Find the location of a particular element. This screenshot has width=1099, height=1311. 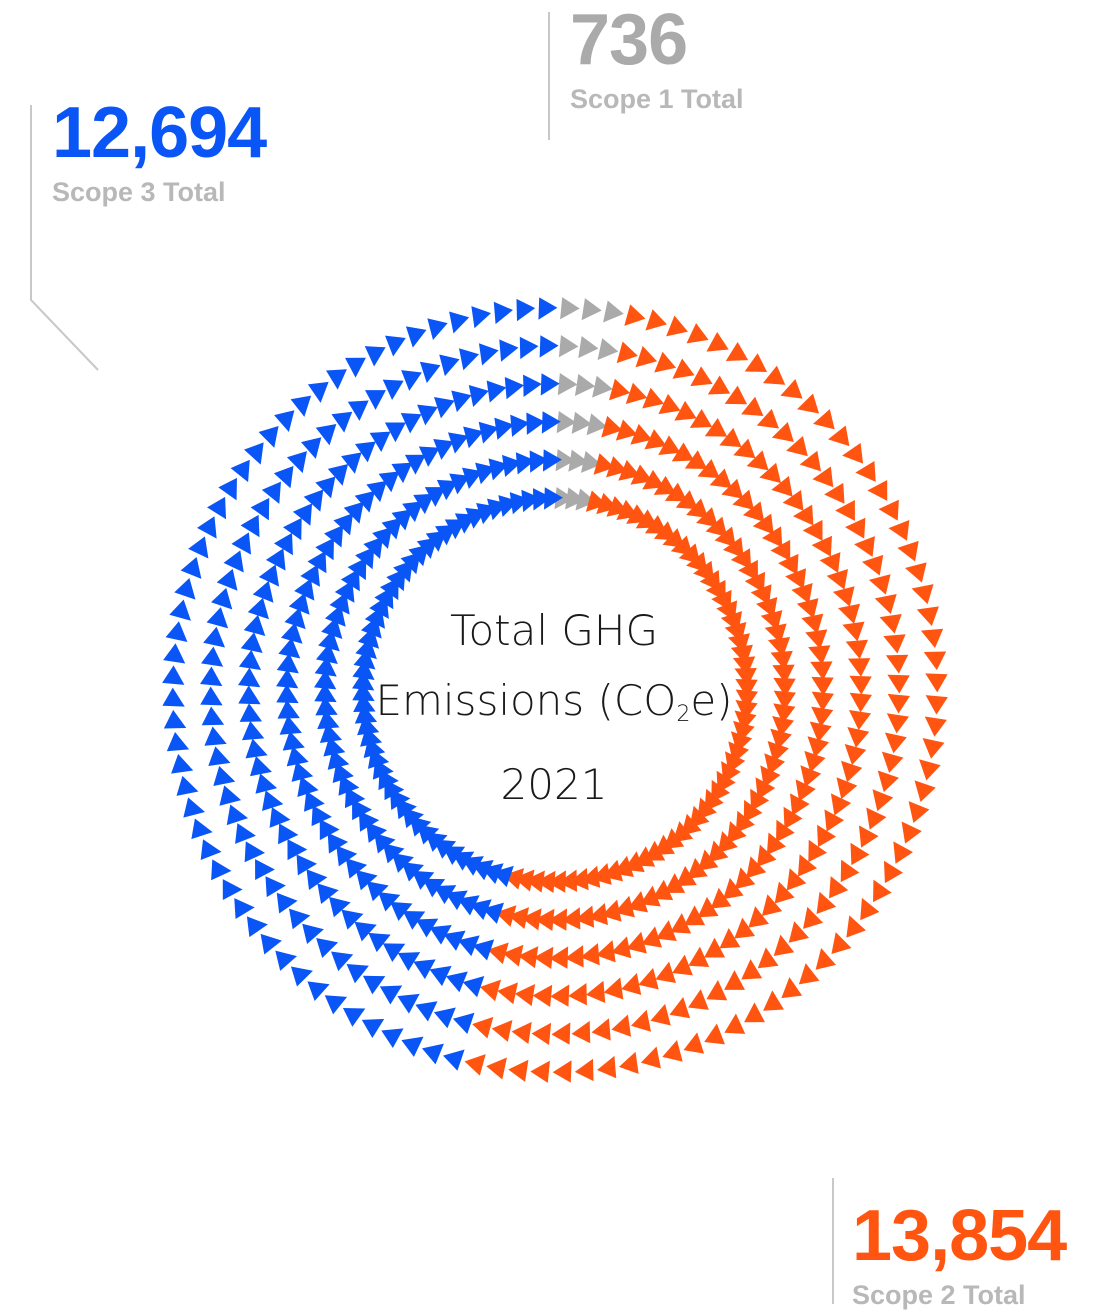

triangle-marker-scope-1-total is located at coordinates (591, 309).